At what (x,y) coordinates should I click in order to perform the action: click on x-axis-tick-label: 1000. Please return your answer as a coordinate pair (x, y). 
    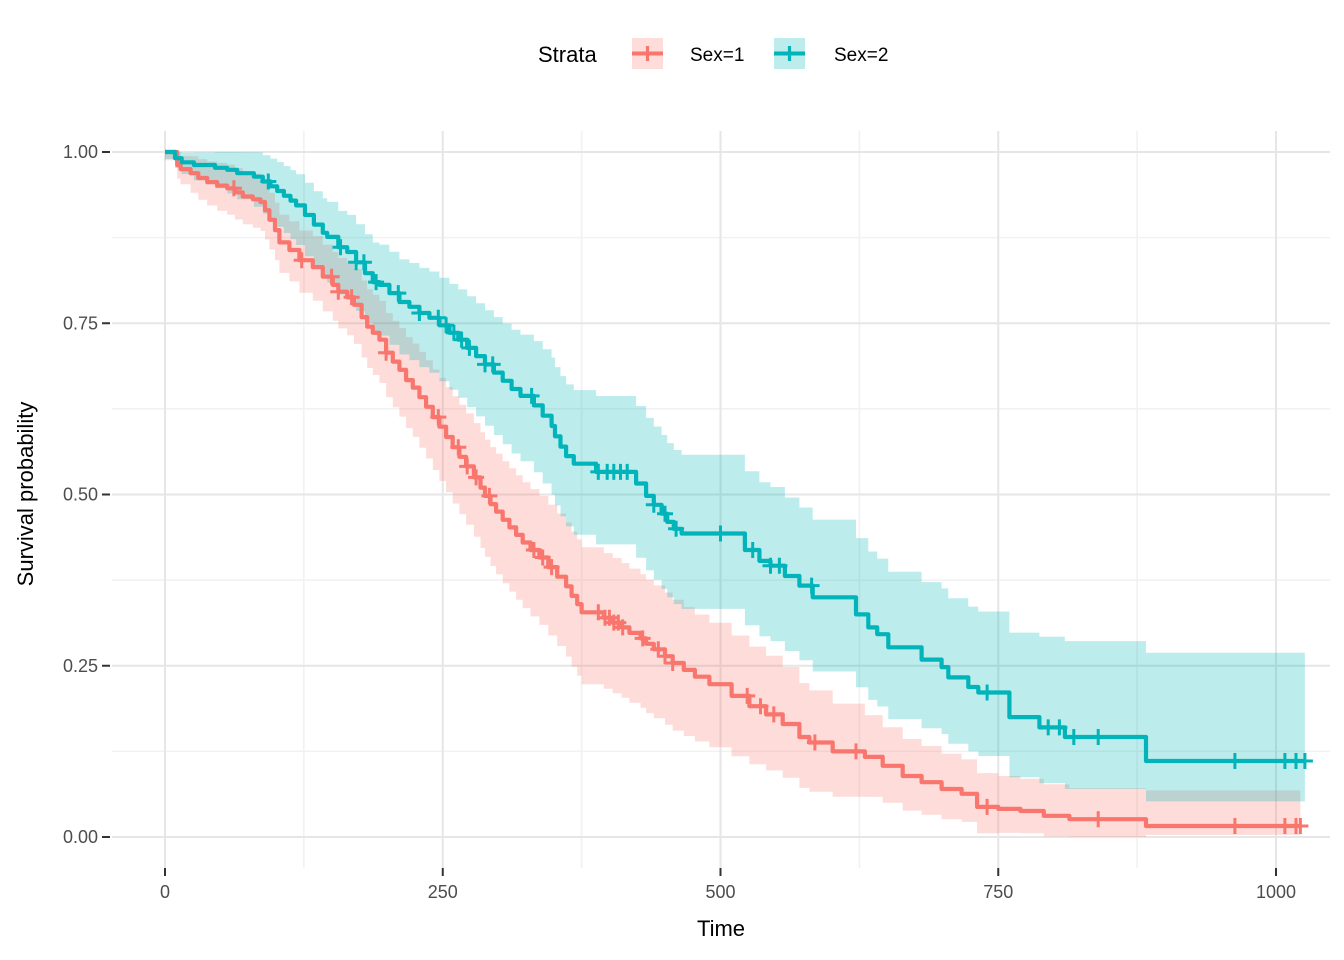
    Looking at the image, I should click on (1276, 892).